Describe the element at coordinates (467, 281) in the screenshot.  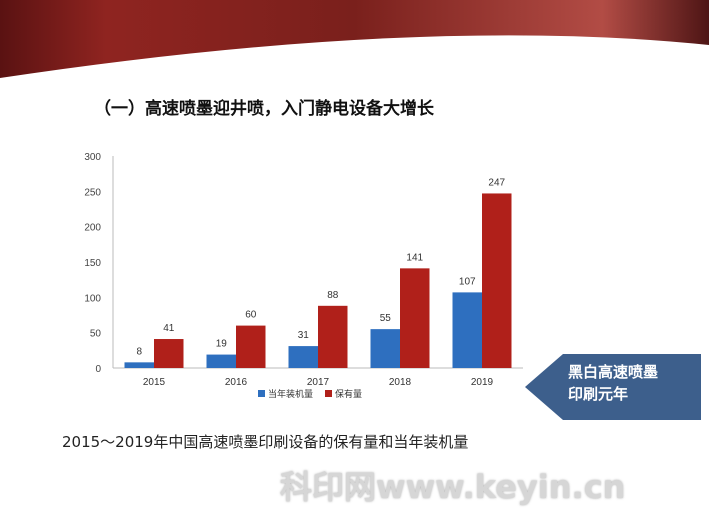
I see `data-label: 107` at that location.